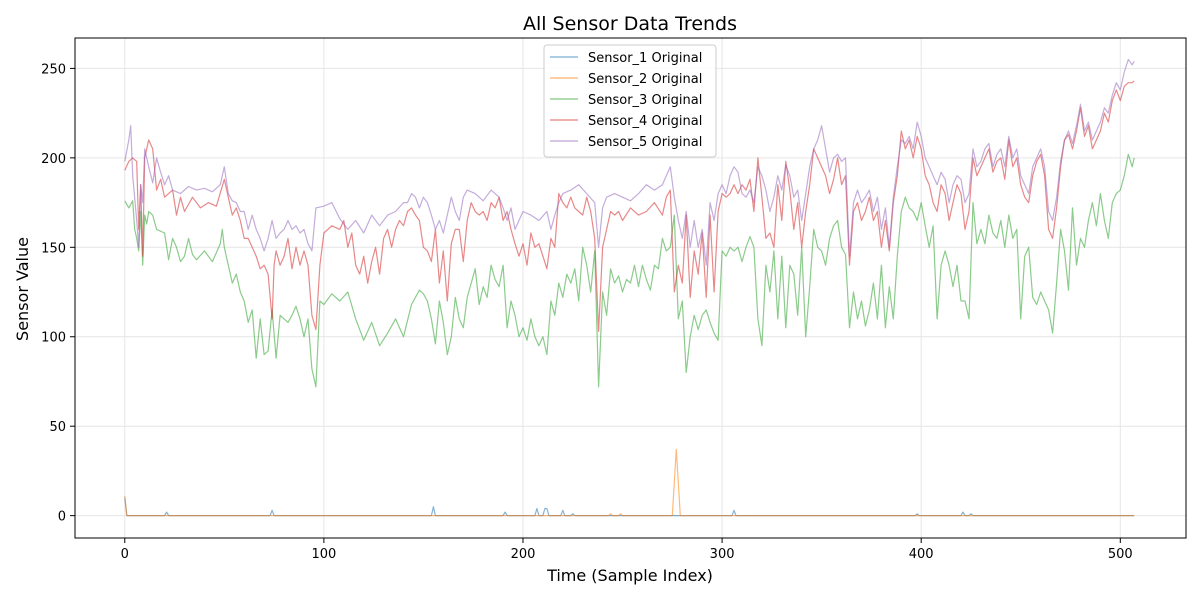  What do you see at coordinates (645, 79) in the screenshot?
I see `legend-label: Sensor_2 Original` at bounding box center [645, 79].